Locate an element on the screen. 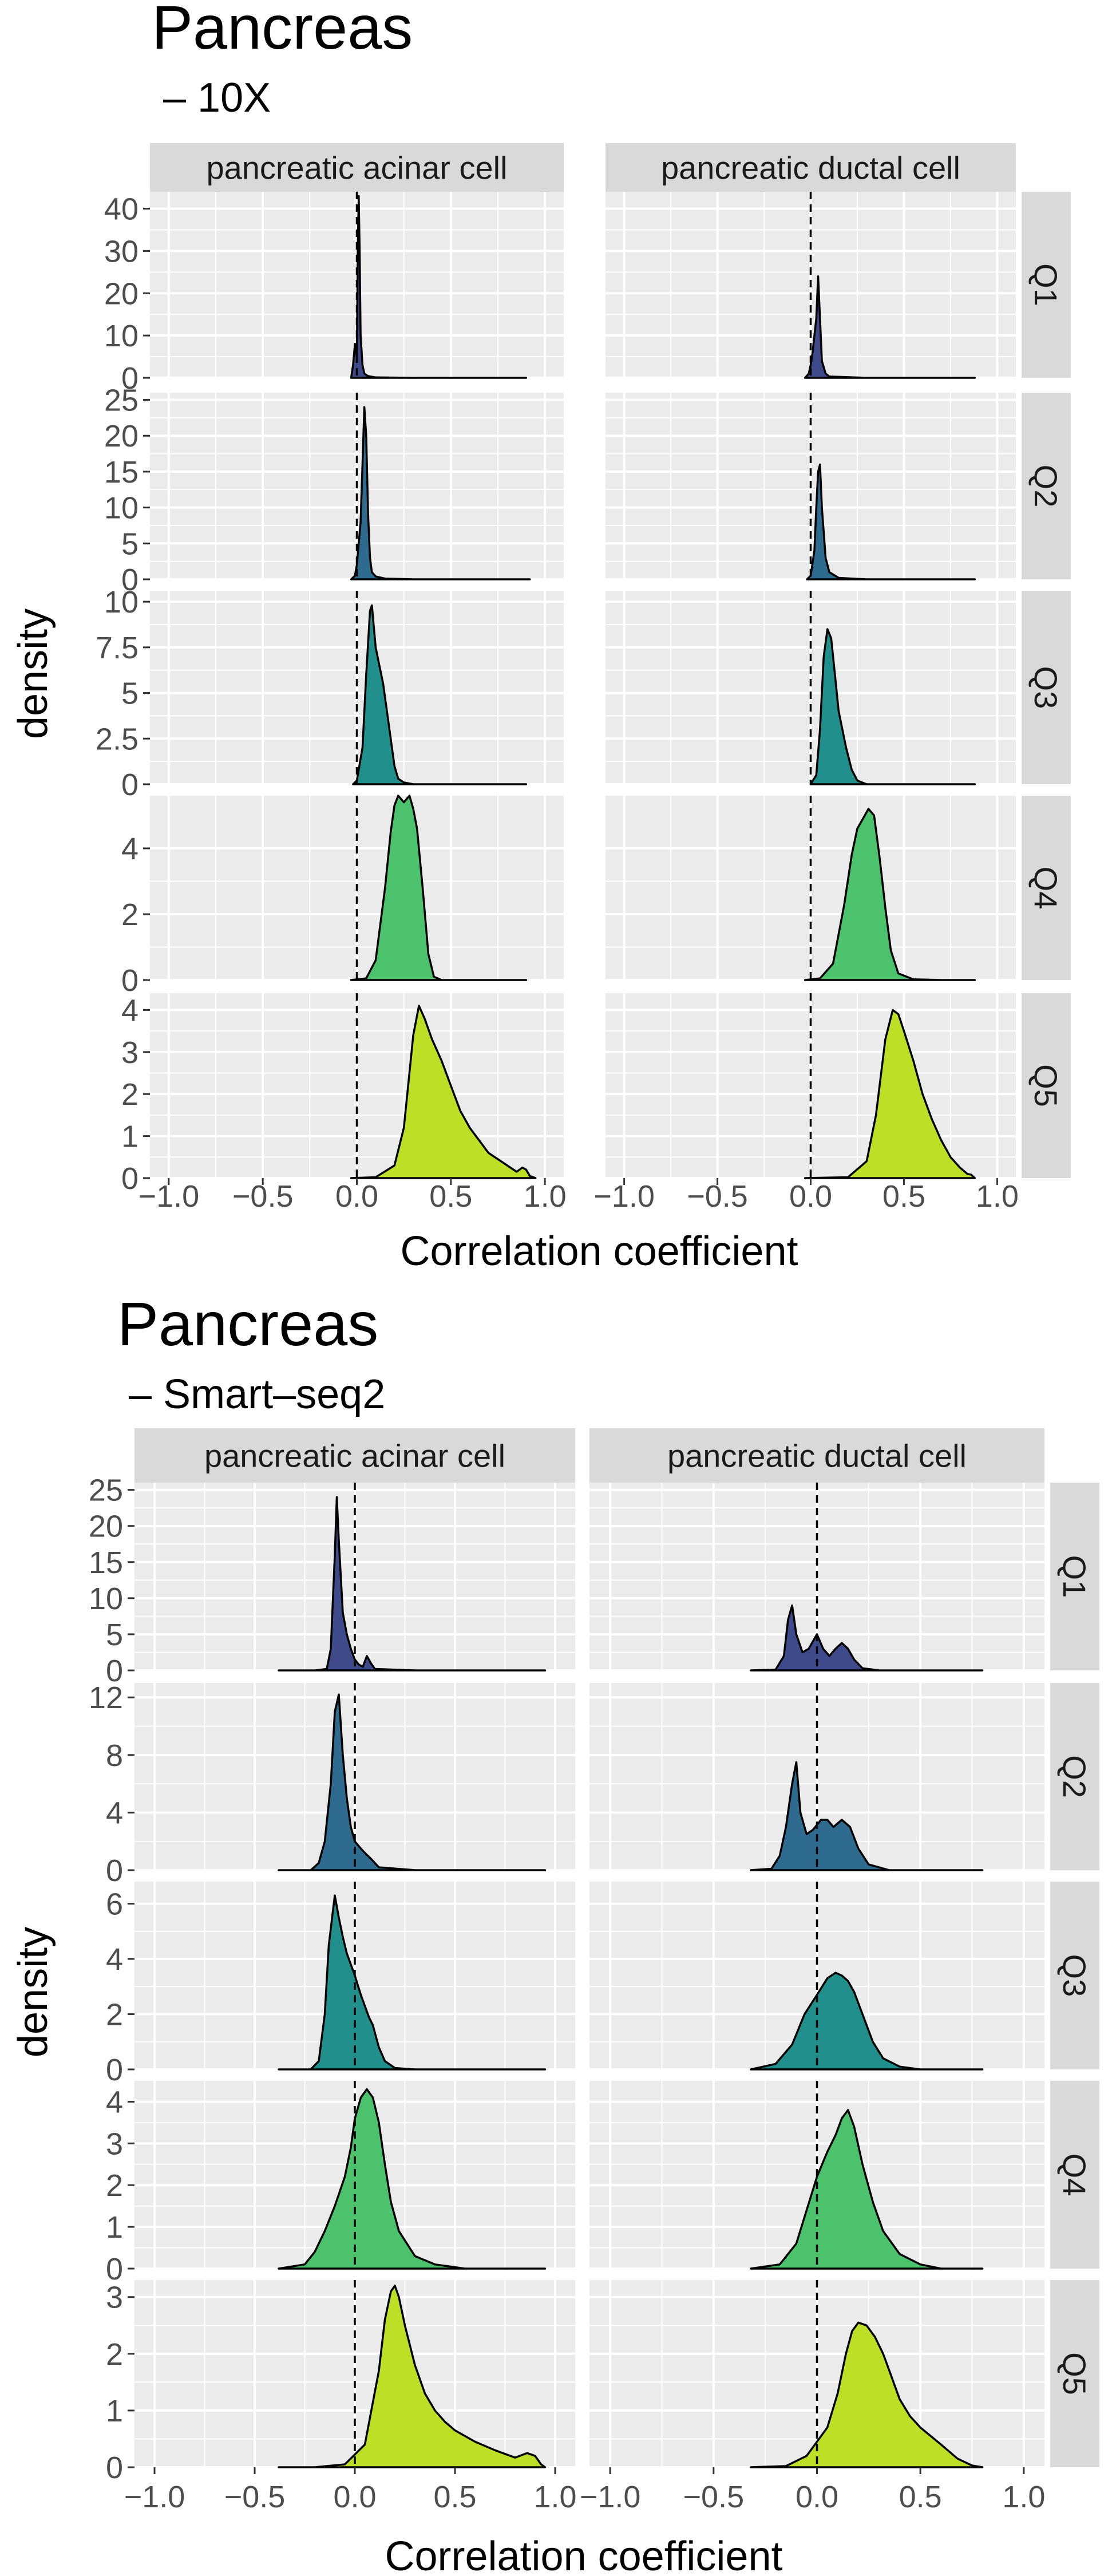  density-q2-pancreatic-ductal-cell is located at coordinates (891, 521).